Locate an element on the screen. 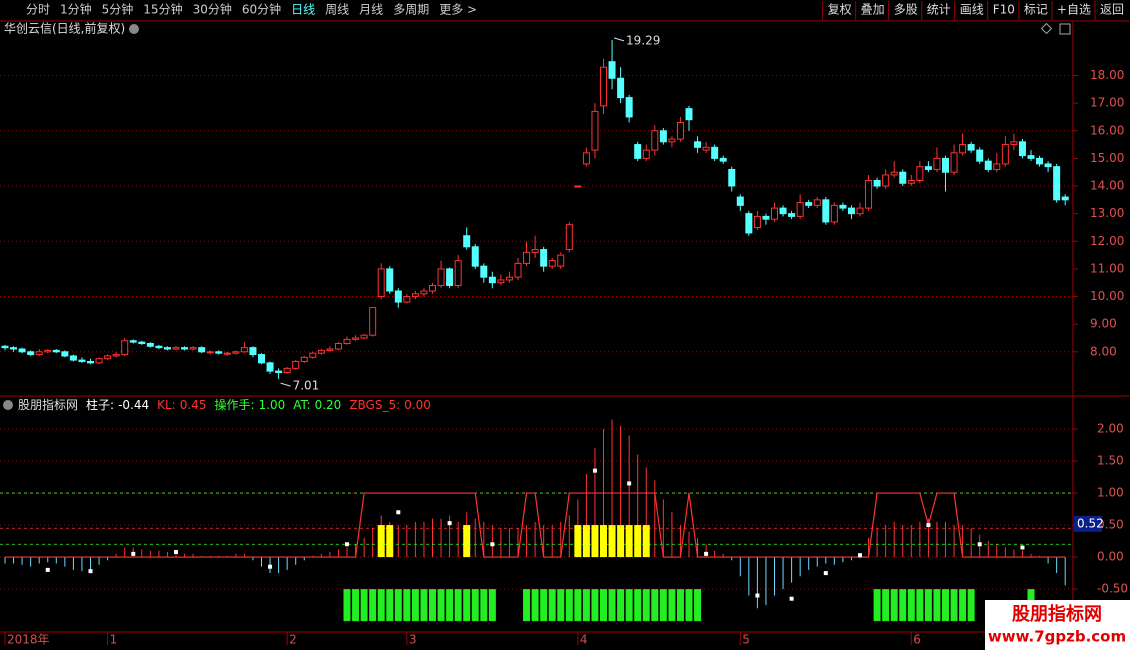 The width and height of the screenshot is (1130, 650). readout-value: 0.45 is located at coordinates (193, 405).